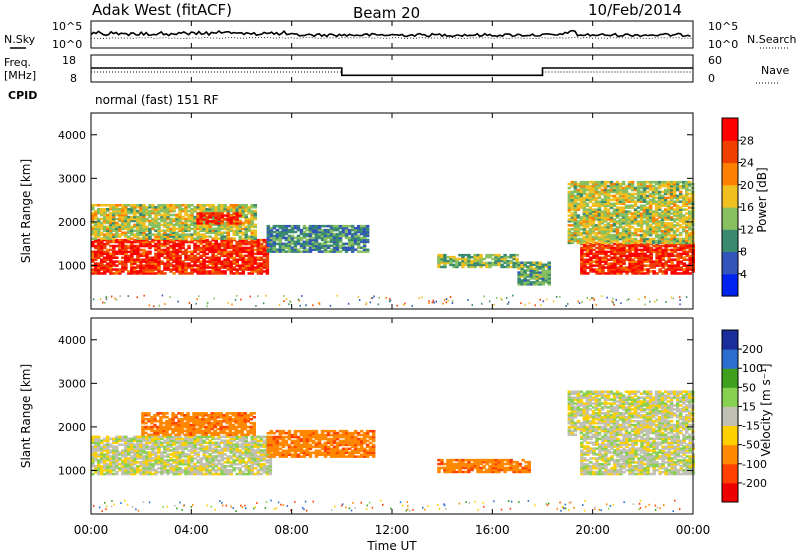  Describe the element at coordinates (386, 13) in the screenshot. I see `beam-title: Beam 20` at that location.